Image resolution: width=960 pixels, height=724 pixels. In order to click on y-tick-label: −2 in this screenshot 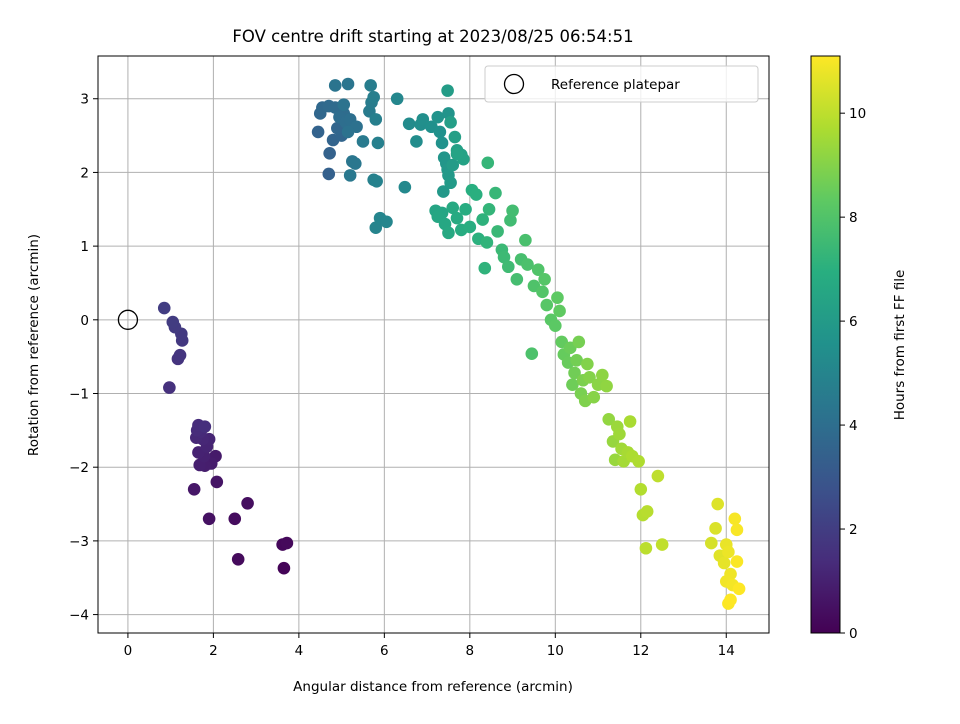, I will do `click(79, 468)`.